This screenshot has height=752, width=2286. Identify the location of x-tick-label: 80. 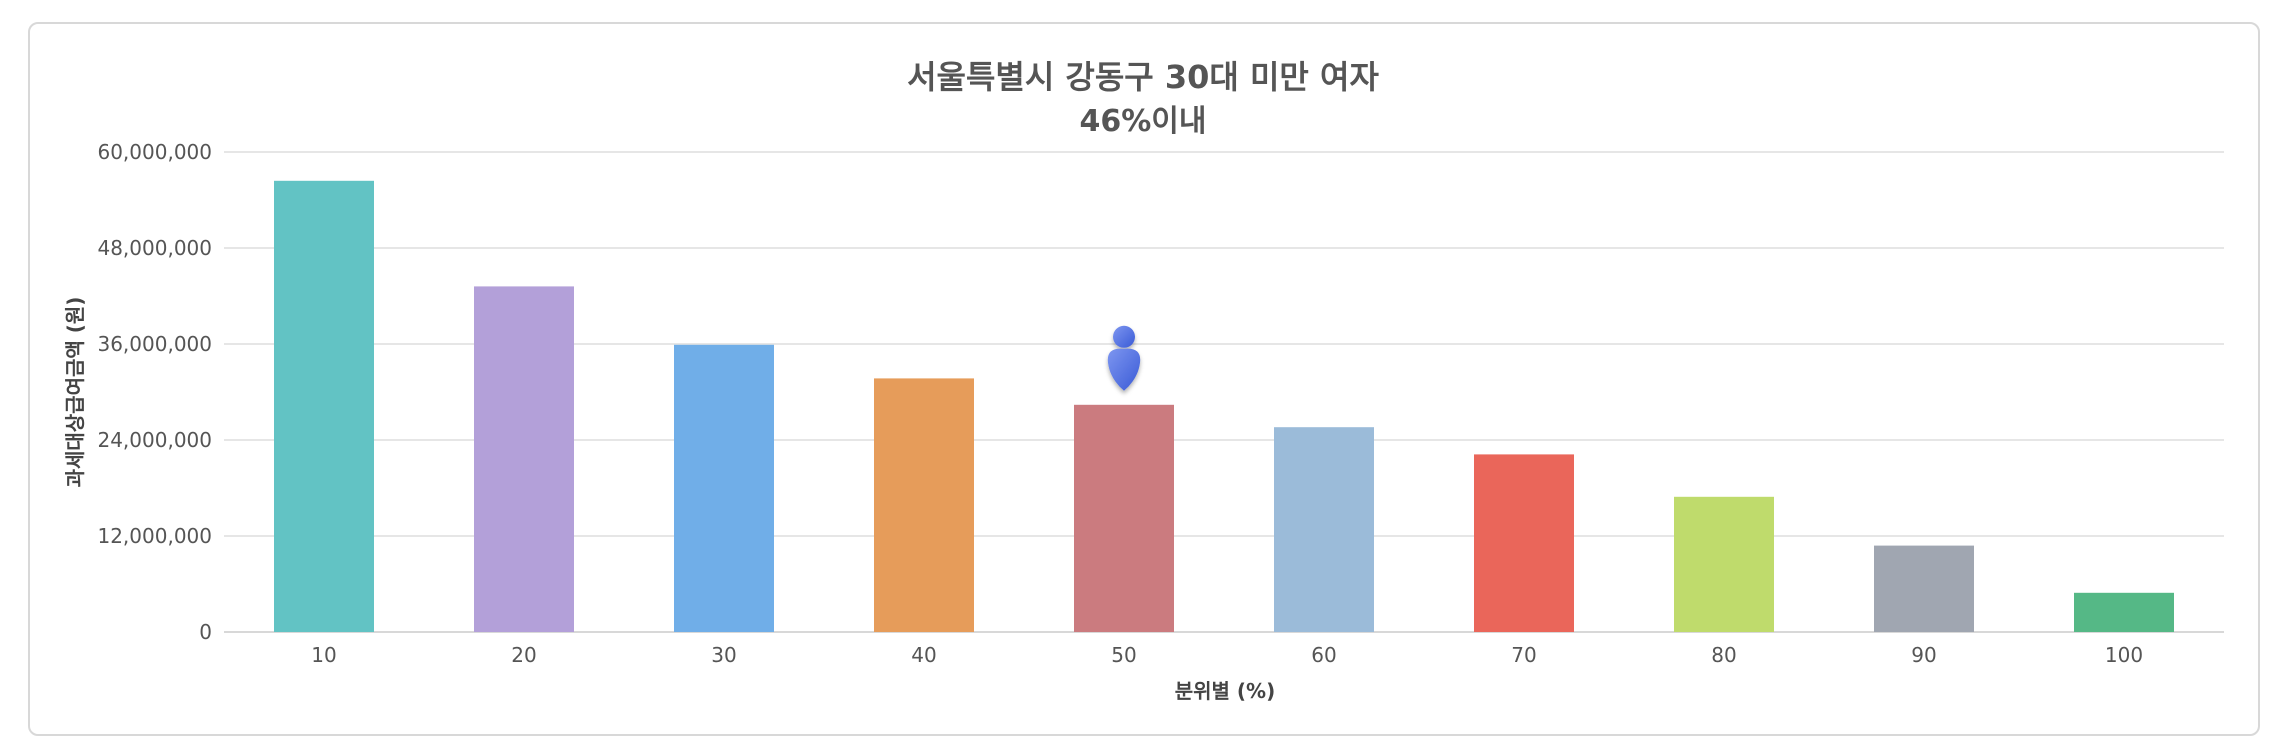
(1723, 655).